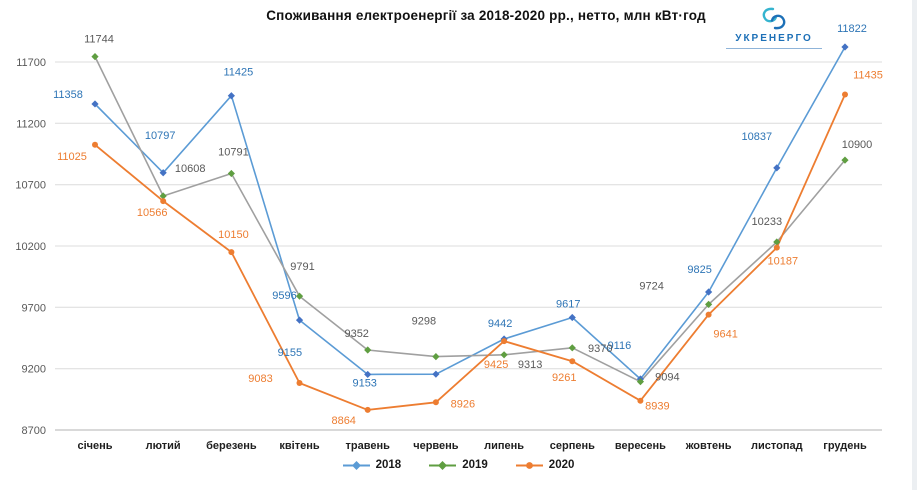  I want to click on x-axis-month-label: серпень, so click(572, 446).